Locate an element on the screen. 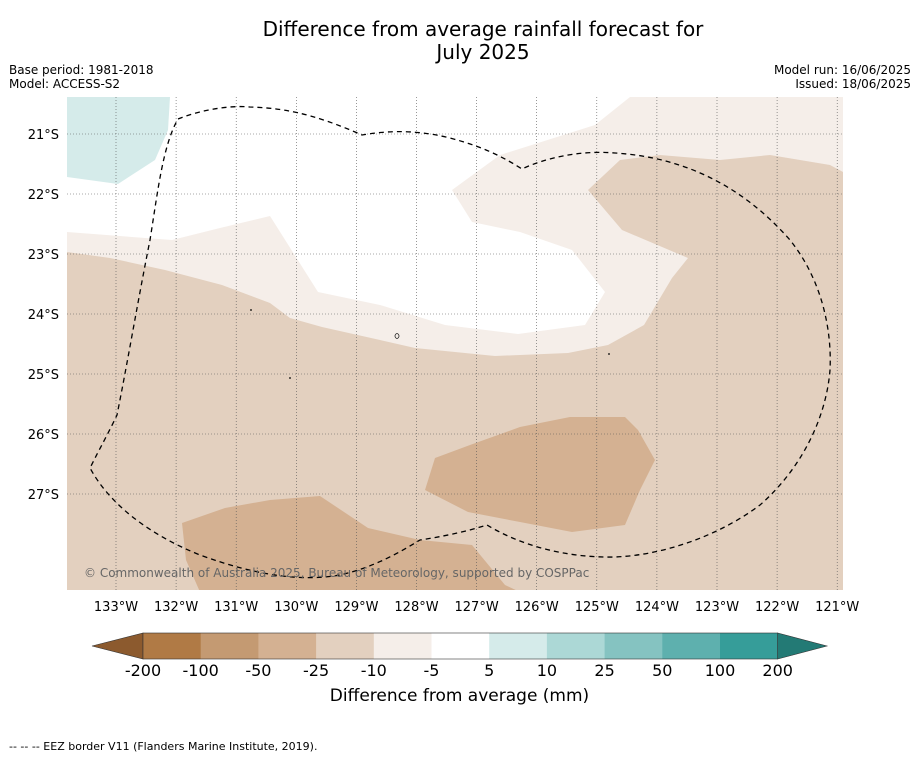  colorbar-extend-high is located at coordinates (803, 646).